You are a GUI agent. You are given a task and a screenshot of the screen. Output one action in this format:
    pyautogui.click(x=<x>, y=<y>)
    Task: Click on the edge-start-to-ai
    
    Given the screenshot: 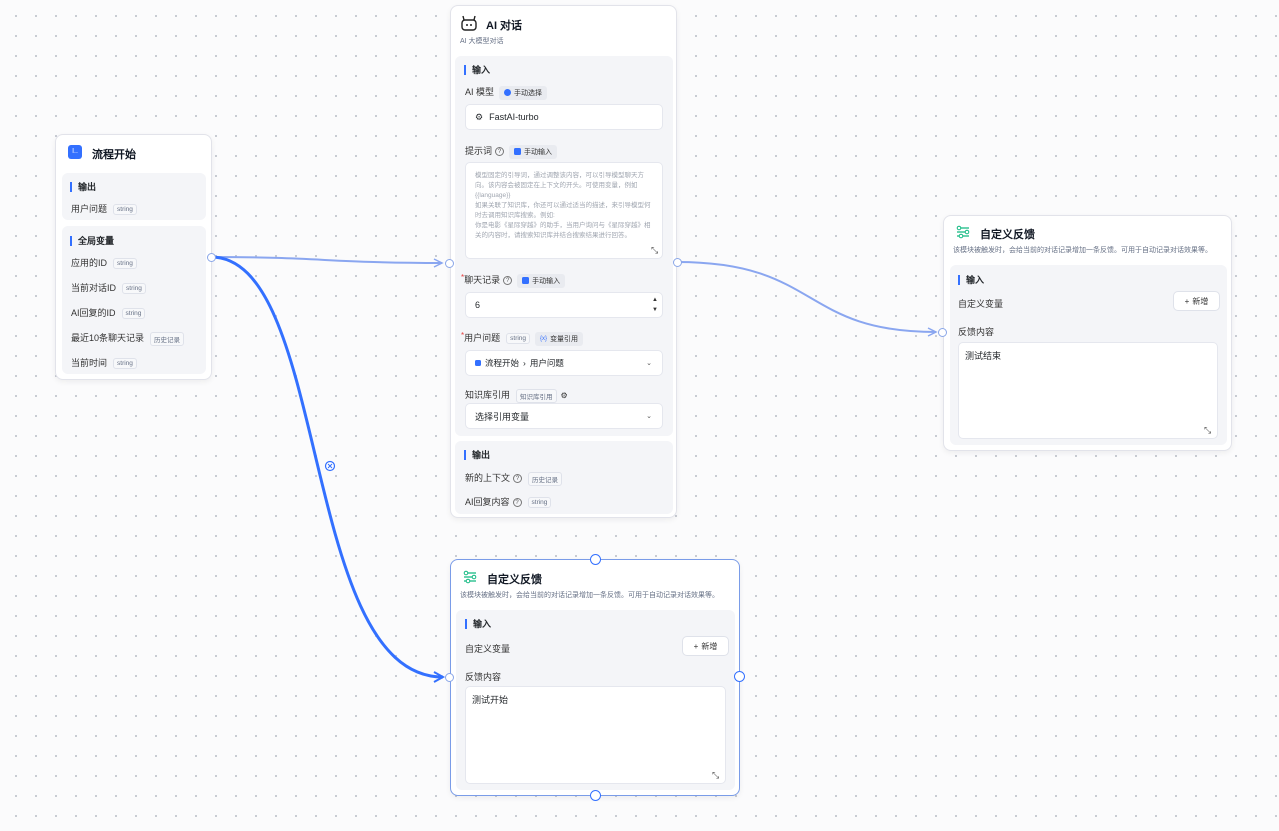 What is the action you would take?
    pyautogui.click(x=326, y=260)
    